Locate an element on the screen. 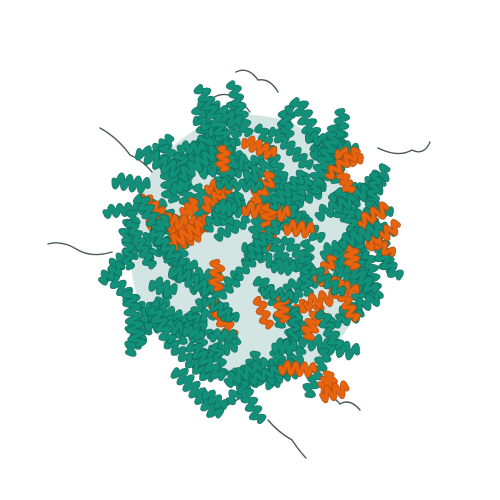  loop-top-left is located at coordinates (126, 150).